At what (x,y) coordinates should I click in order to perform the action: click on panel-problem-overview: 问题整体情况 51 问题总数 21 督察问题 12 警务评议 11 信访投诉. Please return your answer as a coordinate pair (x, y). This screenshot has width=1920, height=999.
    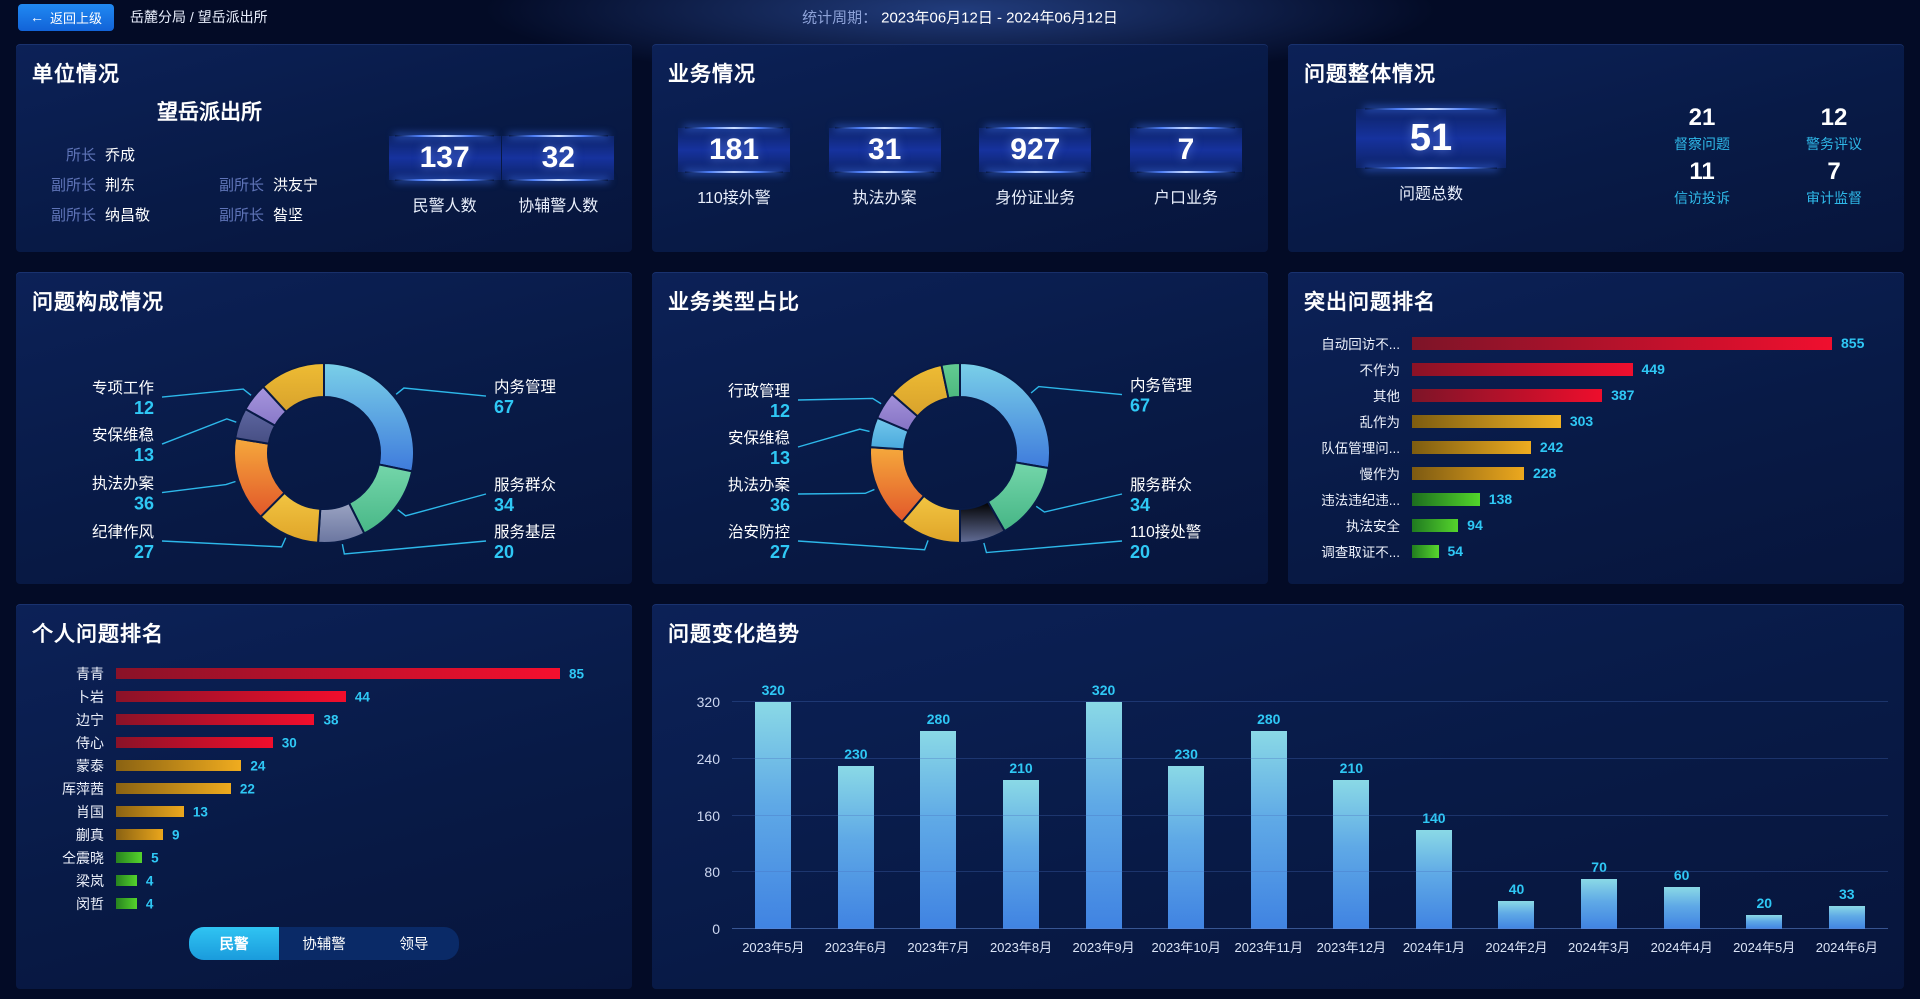
    Looking at the image, I should click on (1596, 148).